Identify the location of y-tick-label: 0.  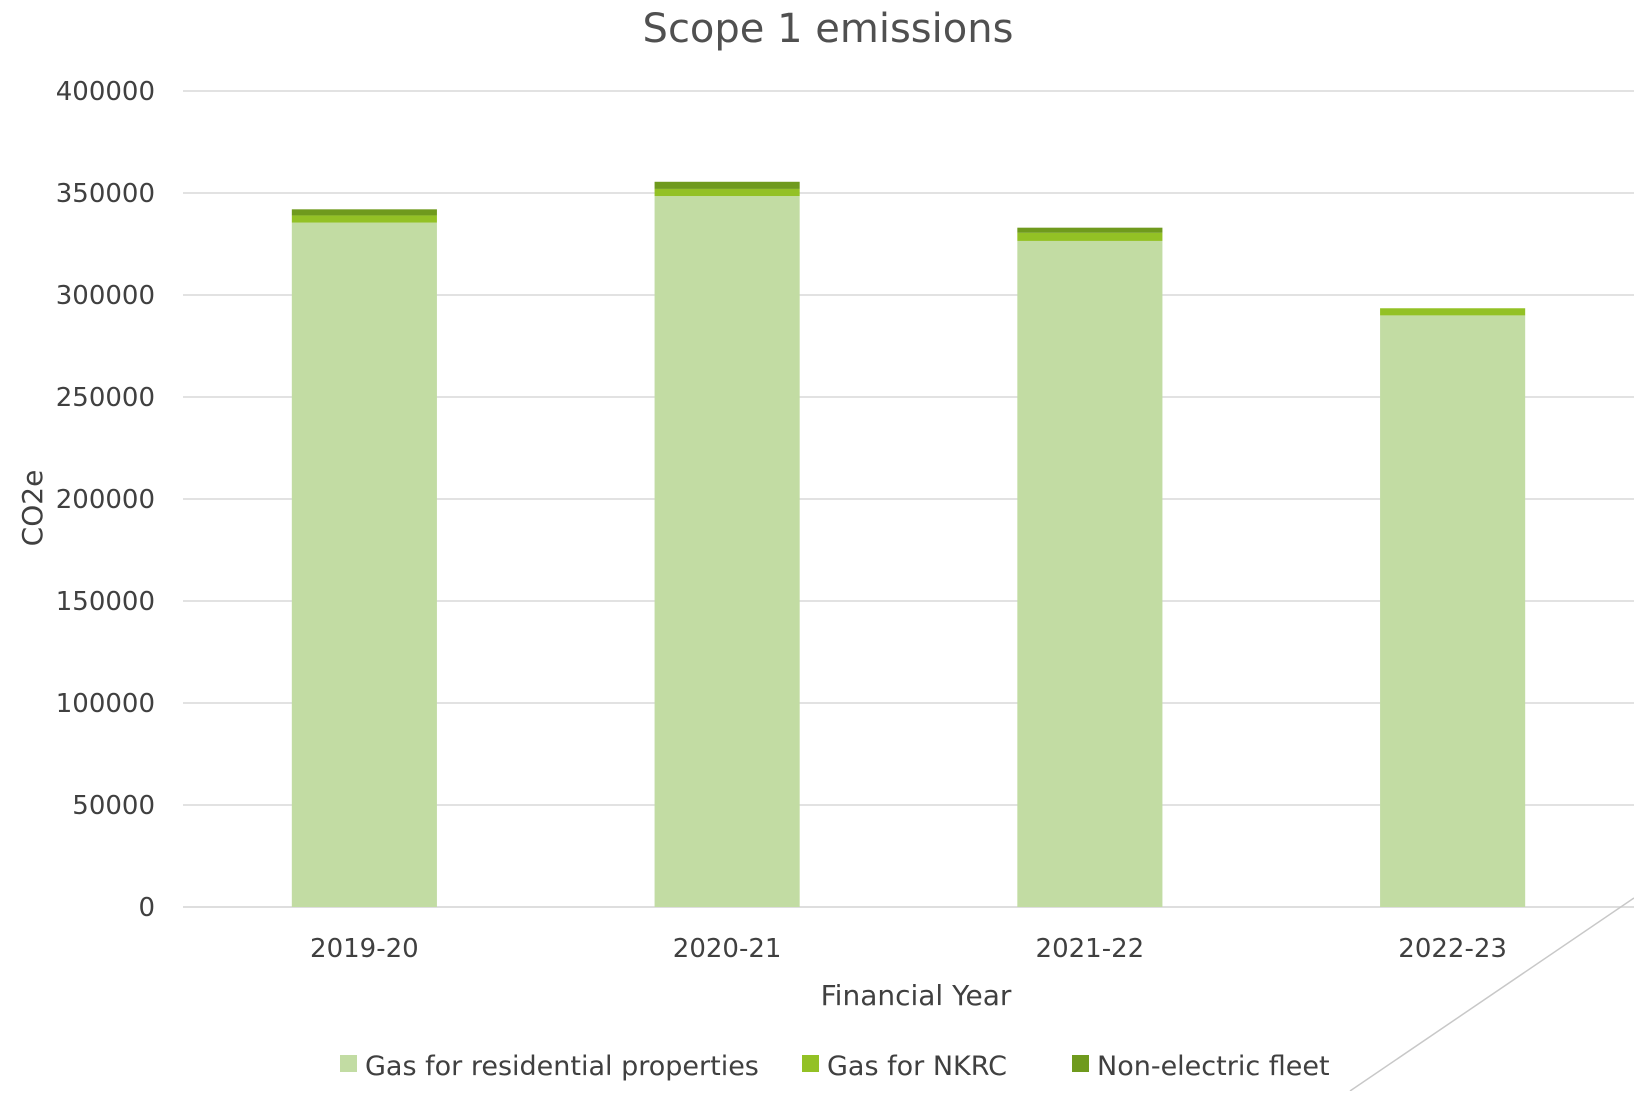
(146, 908).